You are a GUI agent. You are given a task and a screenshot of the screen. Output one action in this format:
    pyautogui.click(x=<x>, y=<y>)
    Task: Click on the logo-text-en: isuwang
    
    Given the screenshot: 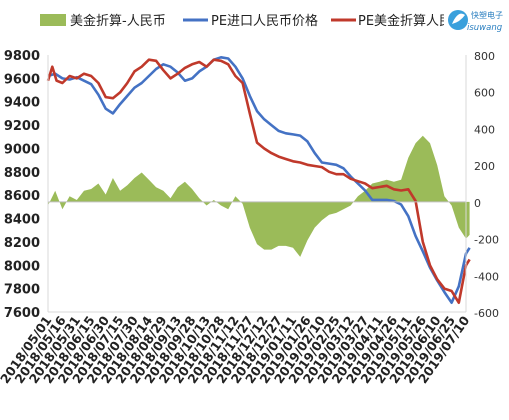 What is the action you would take?
    pyautogui.click(x=485, y=28)
    